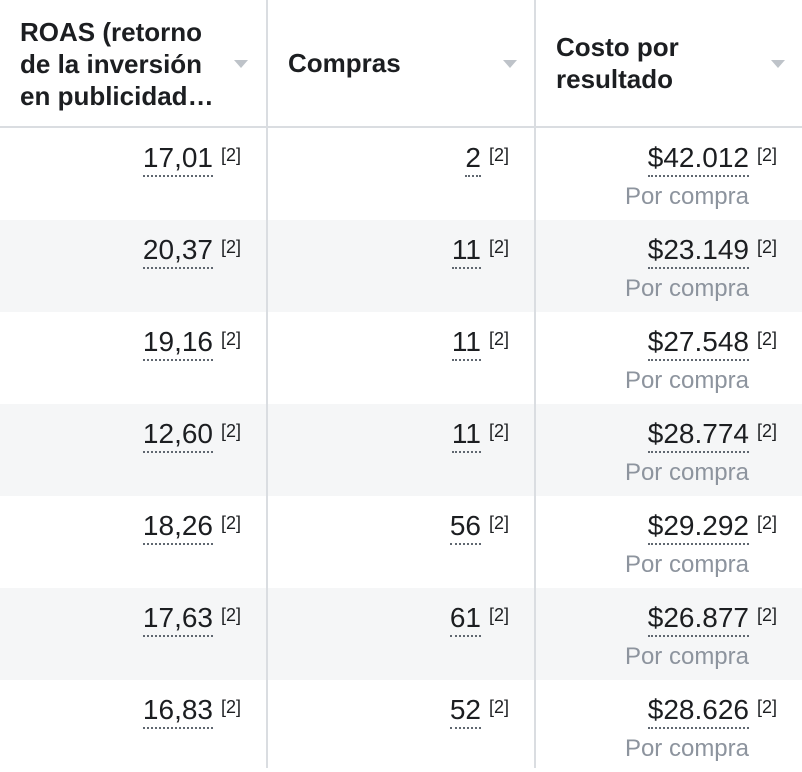 This screenshot has height=772, width=802. I want to click on cell-roas: 17,01 [2], so click(133, 174).